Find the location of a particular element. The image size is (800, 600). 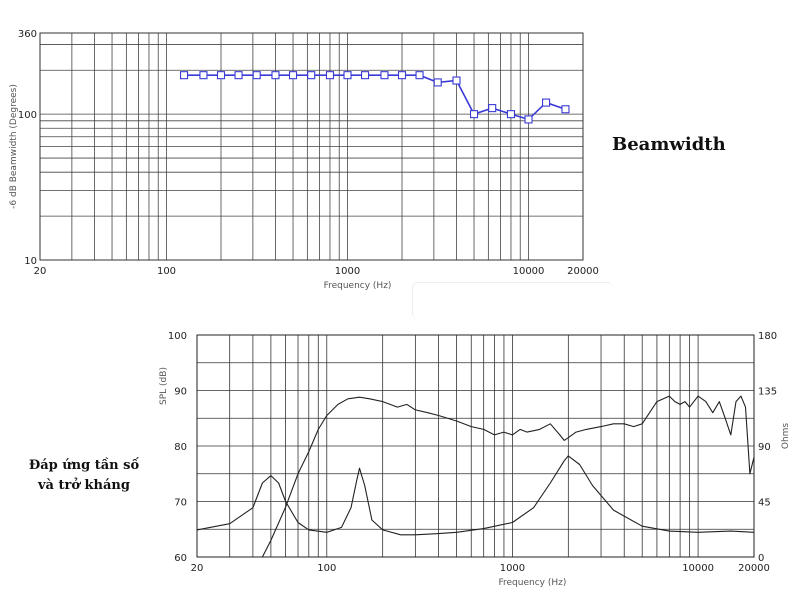

fr-x-tick-label: 1000 is located at coordinates (512, 568).